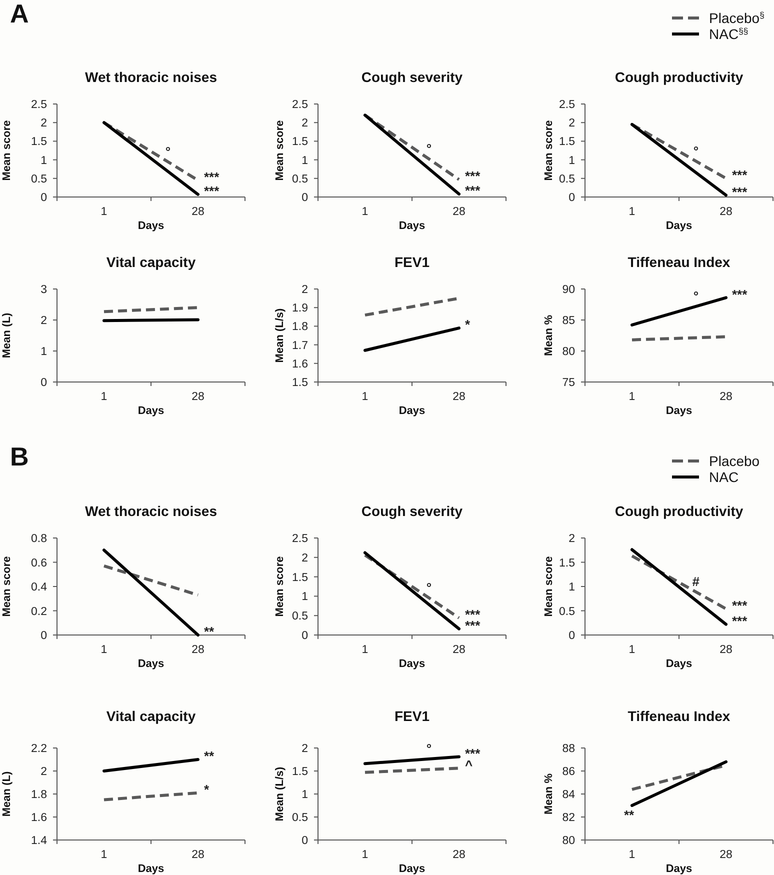  What do you see at coordinates (568, 818) in the screenshot?
I see `y-tick-label: 82` at bounding box center [568, 818].